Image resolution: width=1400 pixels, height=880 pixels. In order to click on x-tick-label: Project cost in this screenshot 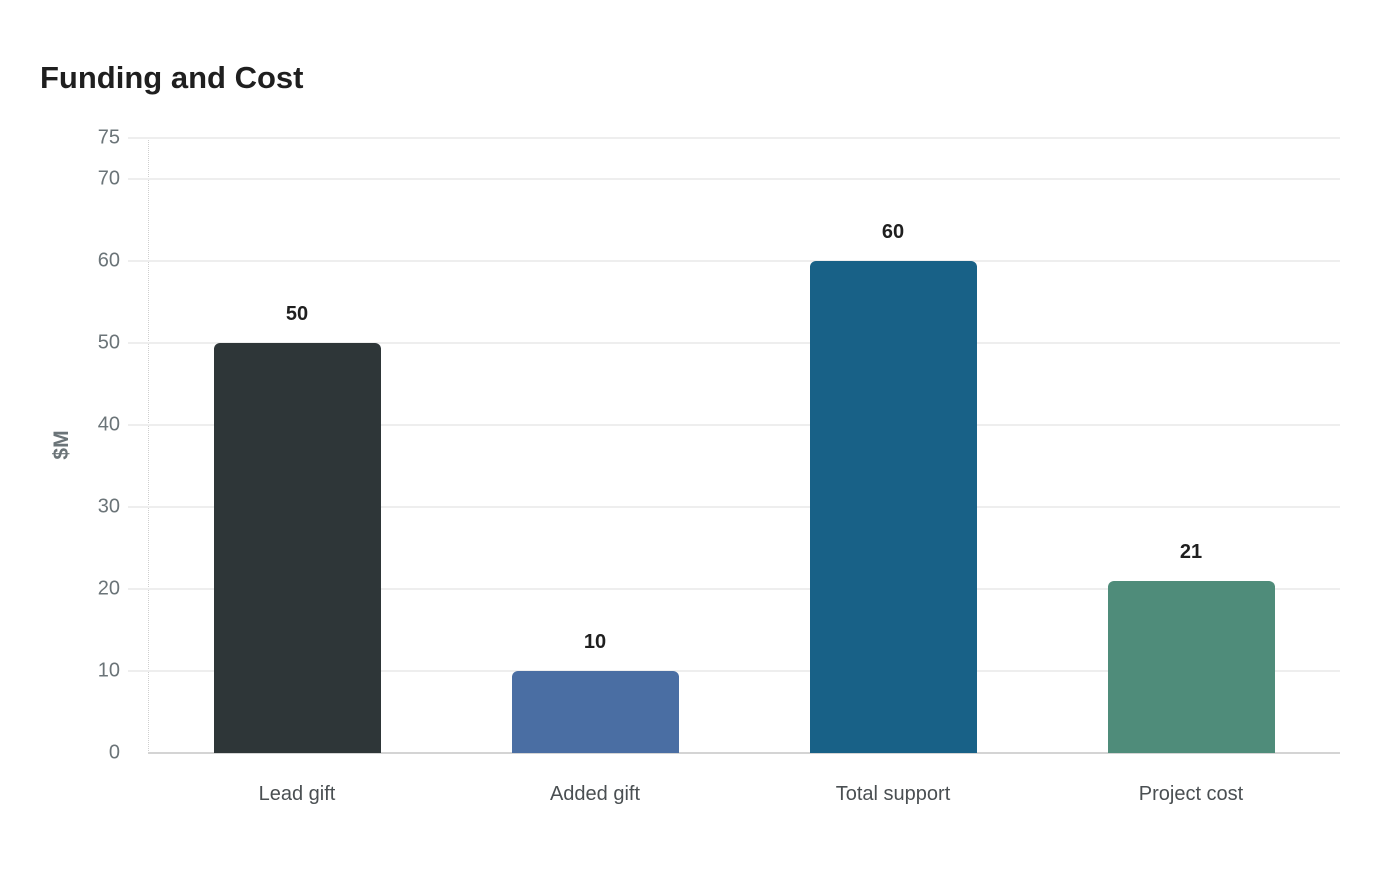, I will do `click(1191, 794)`.